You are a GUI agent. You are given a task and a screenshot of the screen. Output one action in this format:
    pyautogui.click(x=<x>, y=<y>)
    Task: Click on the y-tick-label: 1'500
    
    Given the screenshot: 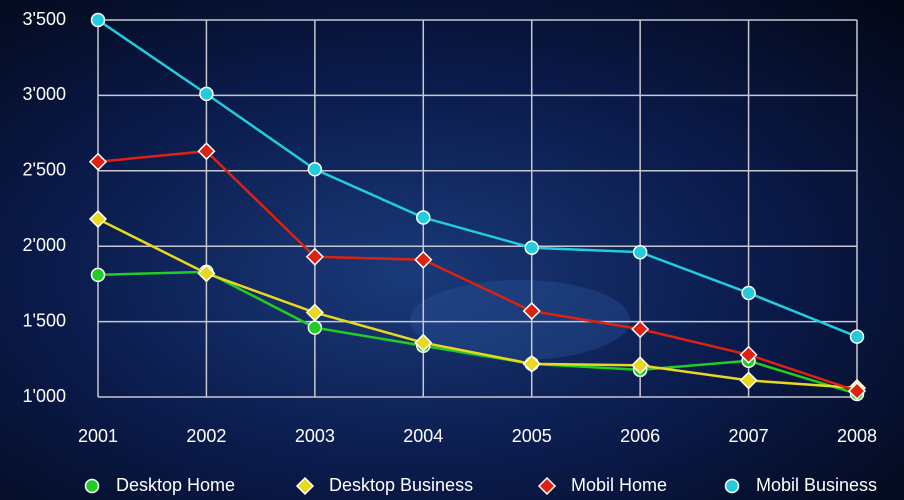 What is the action you would take?
    pyautogui.click(x=44, y=320)
    